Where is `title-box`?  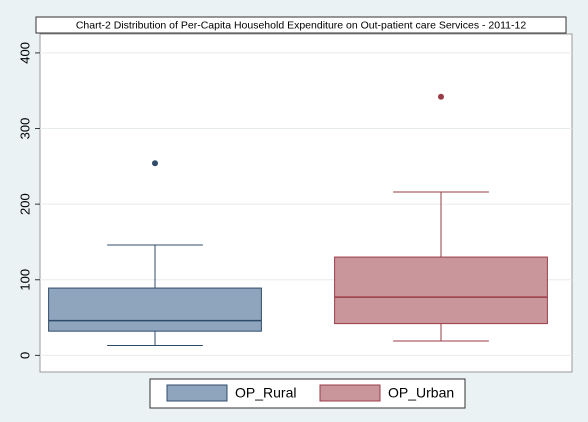
title-box is located at coordinates (301, 25).